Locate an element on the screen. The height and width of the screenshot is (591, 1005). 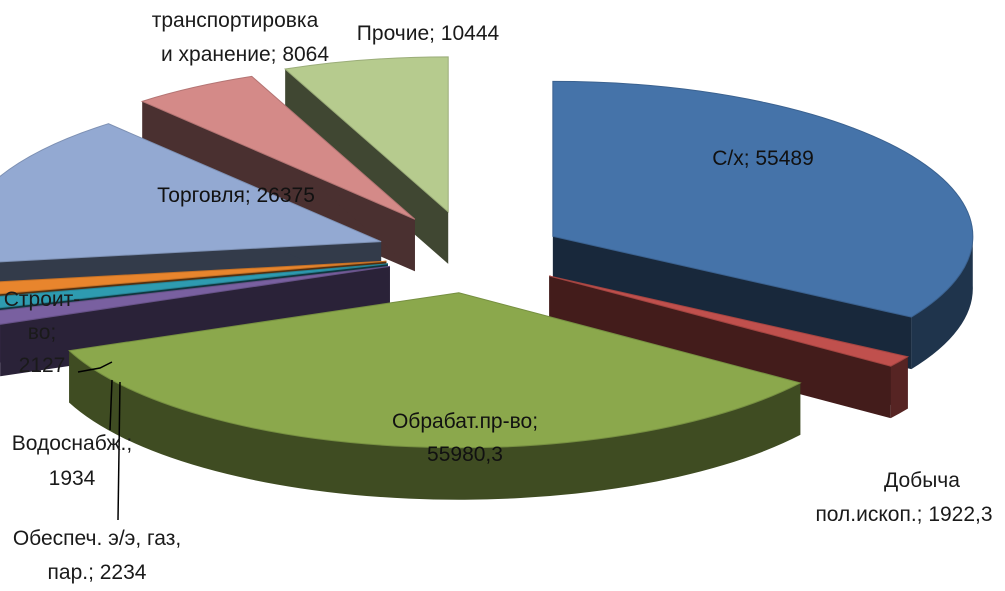
slice-wall-agriculture is located at coordinates (732, 303).